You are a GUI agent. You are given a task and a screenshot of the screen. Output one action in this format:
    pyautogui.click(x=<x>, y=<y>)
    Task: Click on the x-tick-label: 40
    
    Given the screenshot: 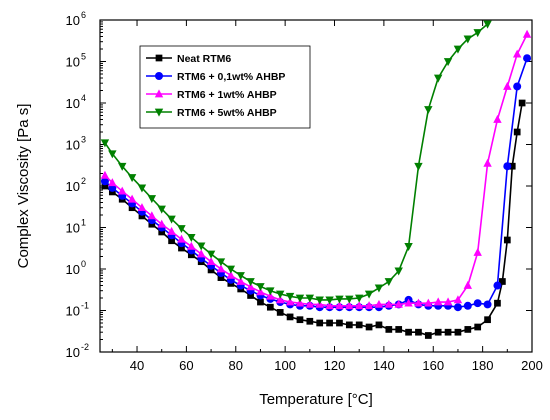 What is the action you would take?
    pyautogui.click(x=137, y=365)
    